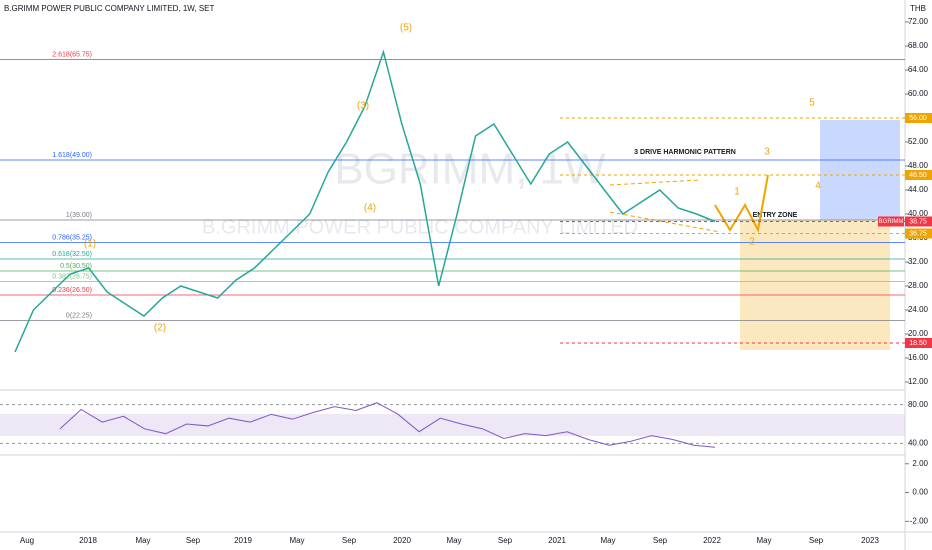  What do you see at coordinates (918, 285) in the screenshot?
I see `y-tick-label: 28.00` at bounding box center [918, 285].